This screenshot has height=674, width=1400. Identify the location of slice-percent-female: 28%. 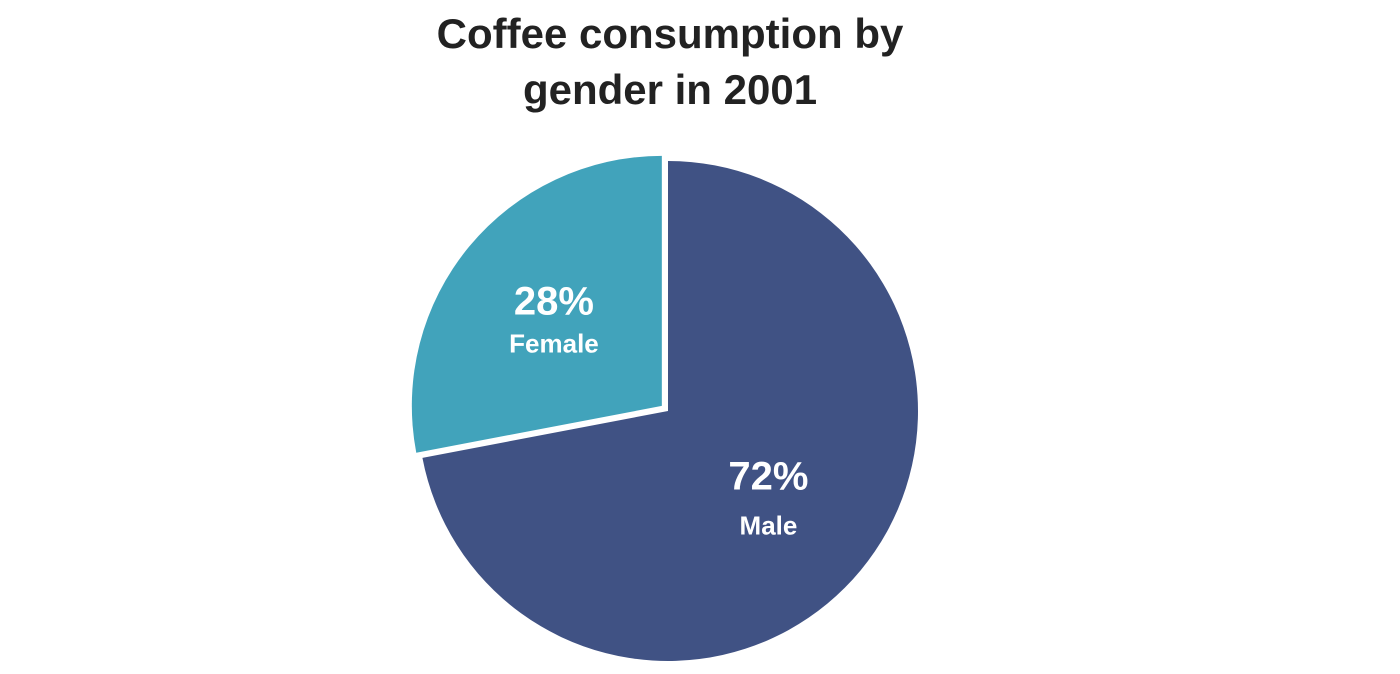
(554, 302).